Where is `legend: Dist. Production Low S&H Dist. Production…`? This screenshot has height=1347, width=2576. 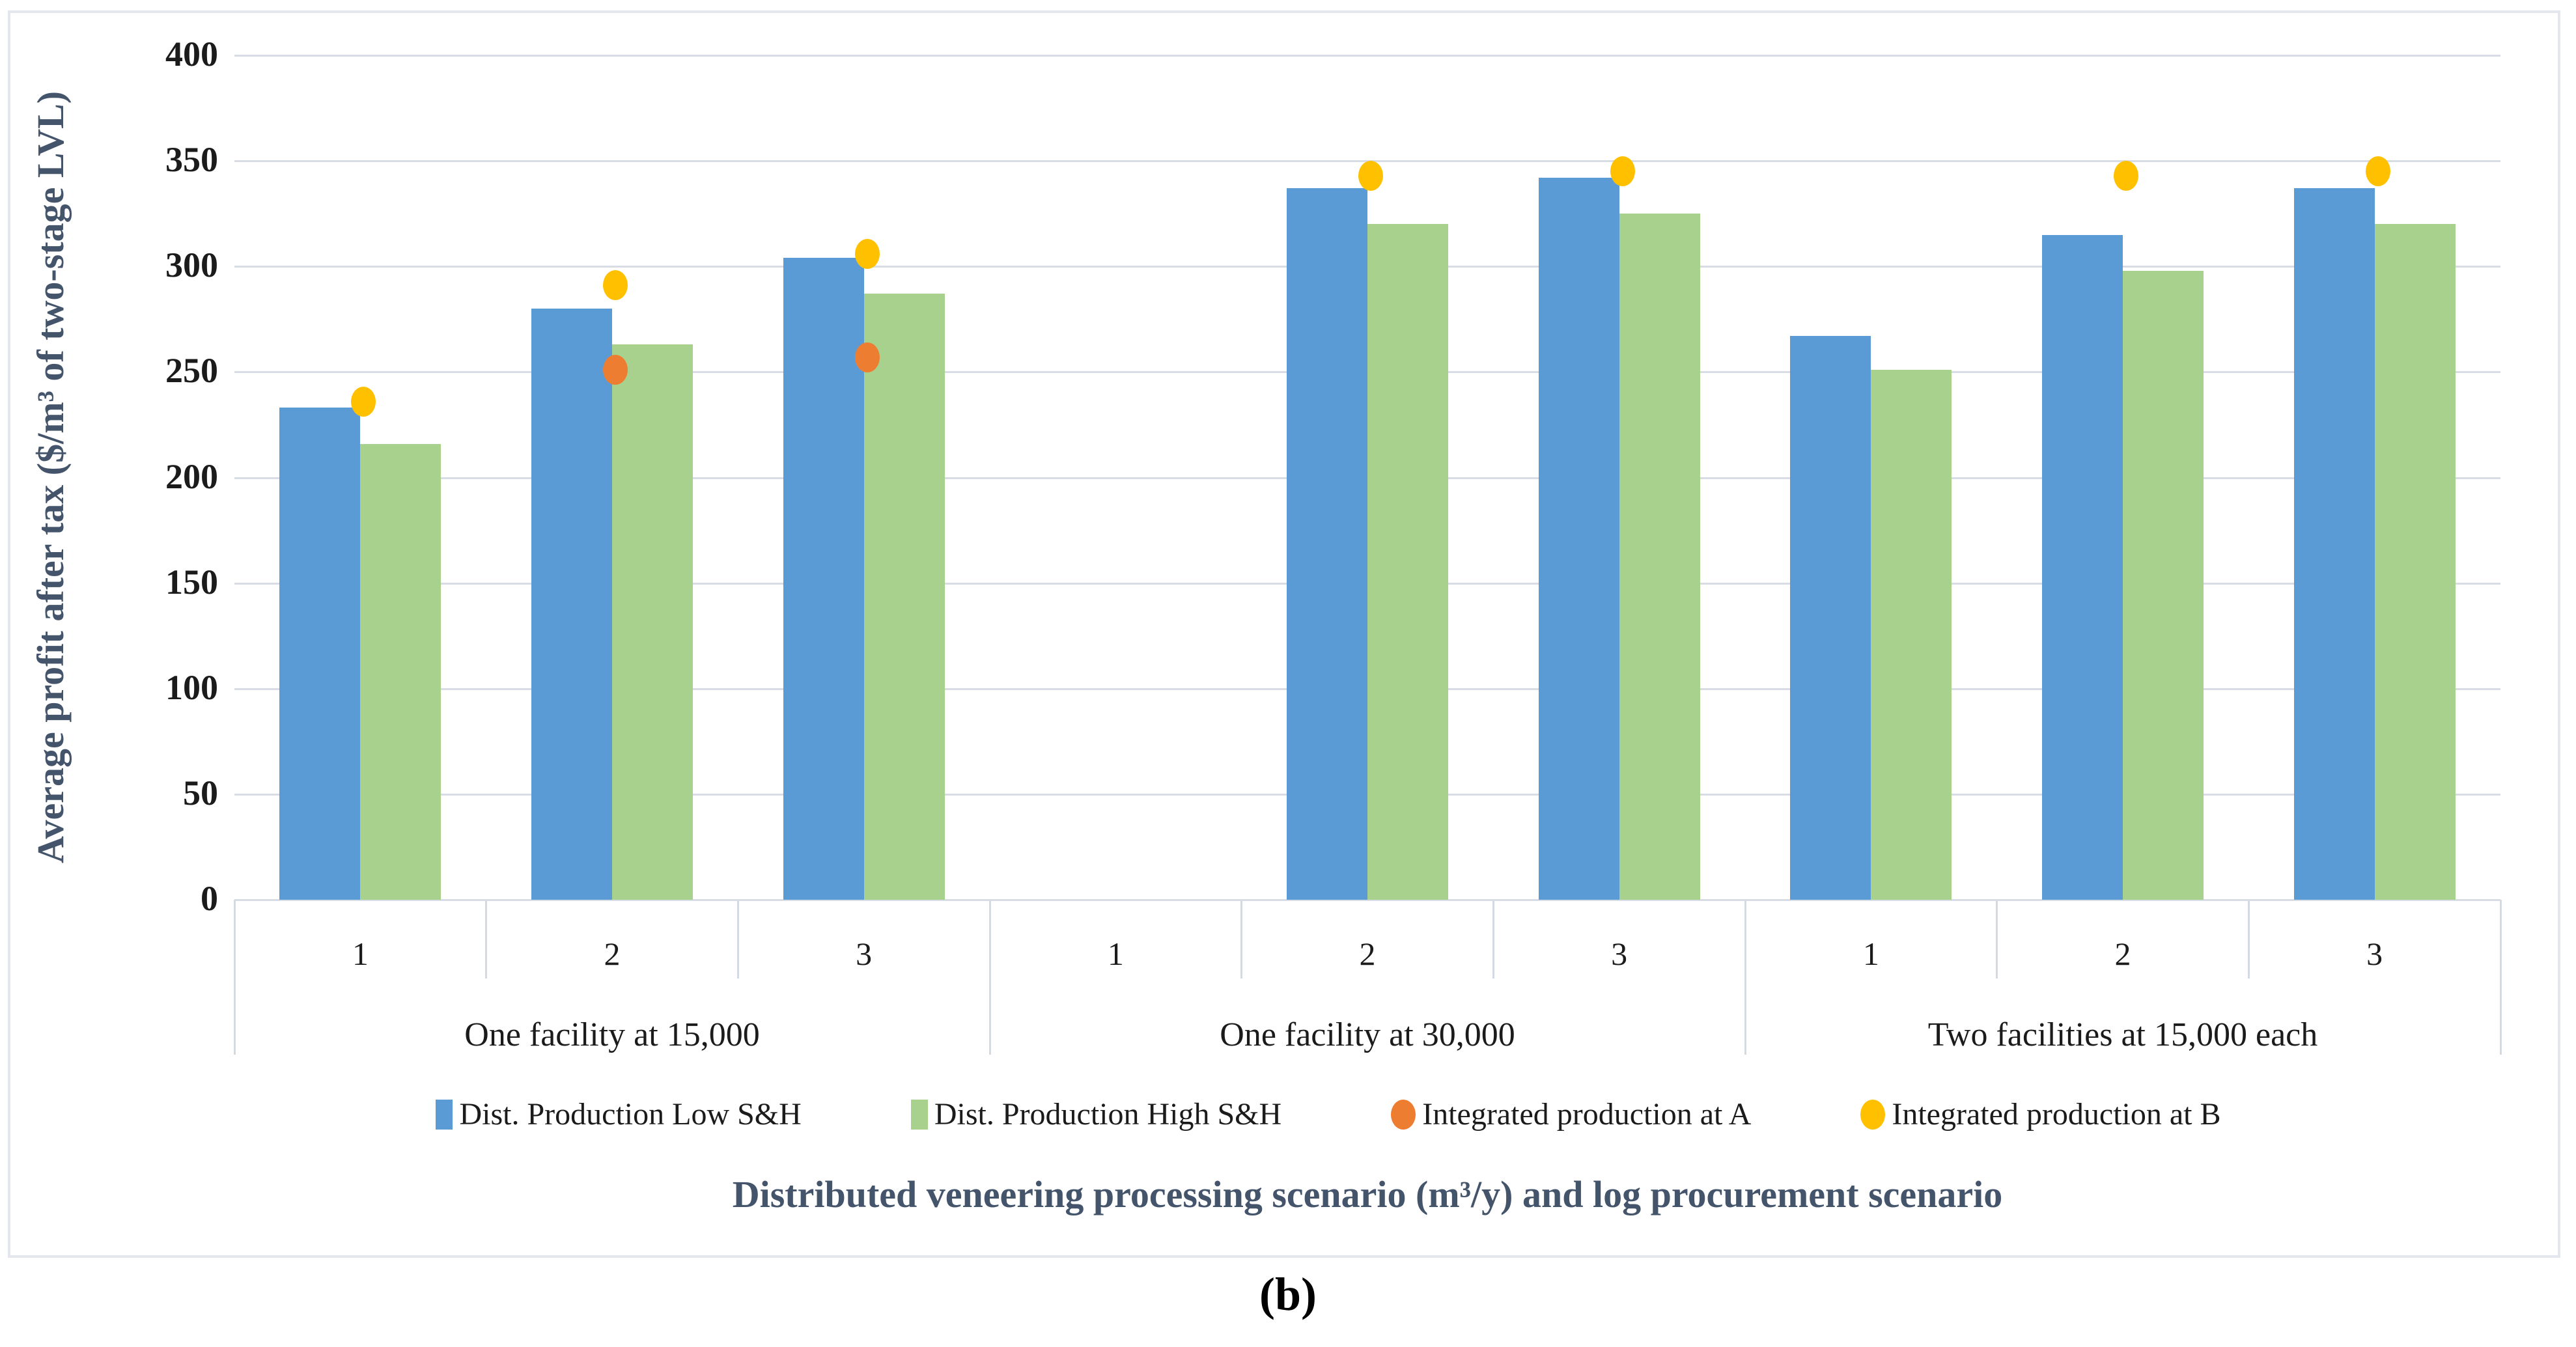
legend: Dist. Production Low S&H Dist. Production… is located at coordinates (1328, 1114).